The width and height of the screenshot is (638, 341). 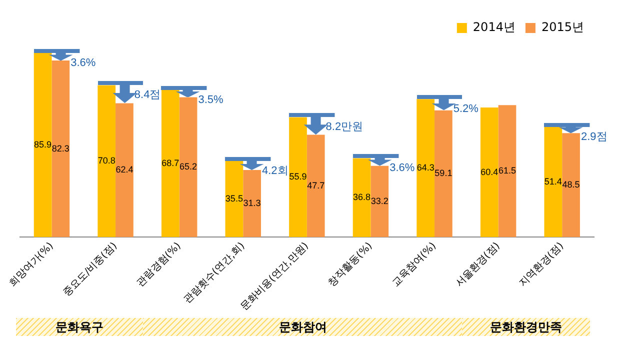 I want to click on hatched-strip: 문화환경만족, so click(x=526, y=327).